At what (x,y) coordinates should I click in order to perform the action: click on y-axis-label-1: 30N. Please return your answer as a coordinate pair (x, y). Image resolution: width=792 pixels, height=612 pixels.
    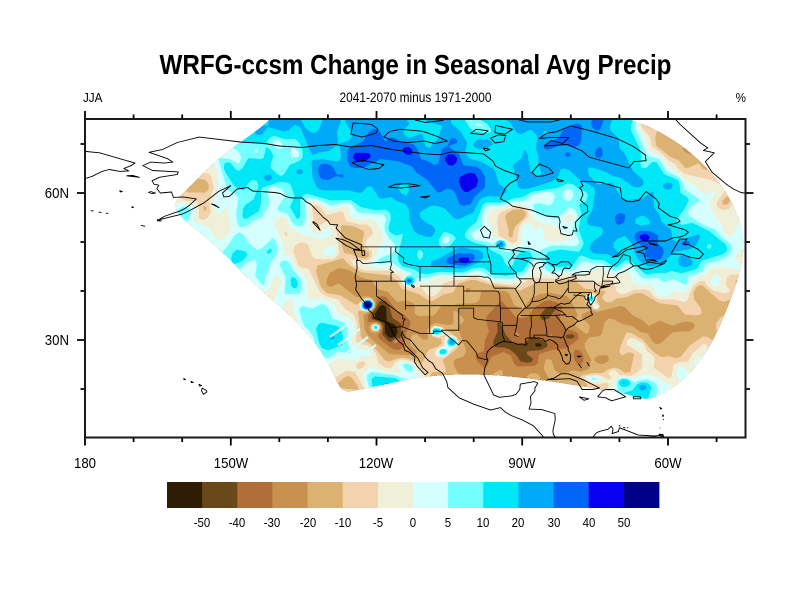
    Looking at the image, I should click on (56, 340).